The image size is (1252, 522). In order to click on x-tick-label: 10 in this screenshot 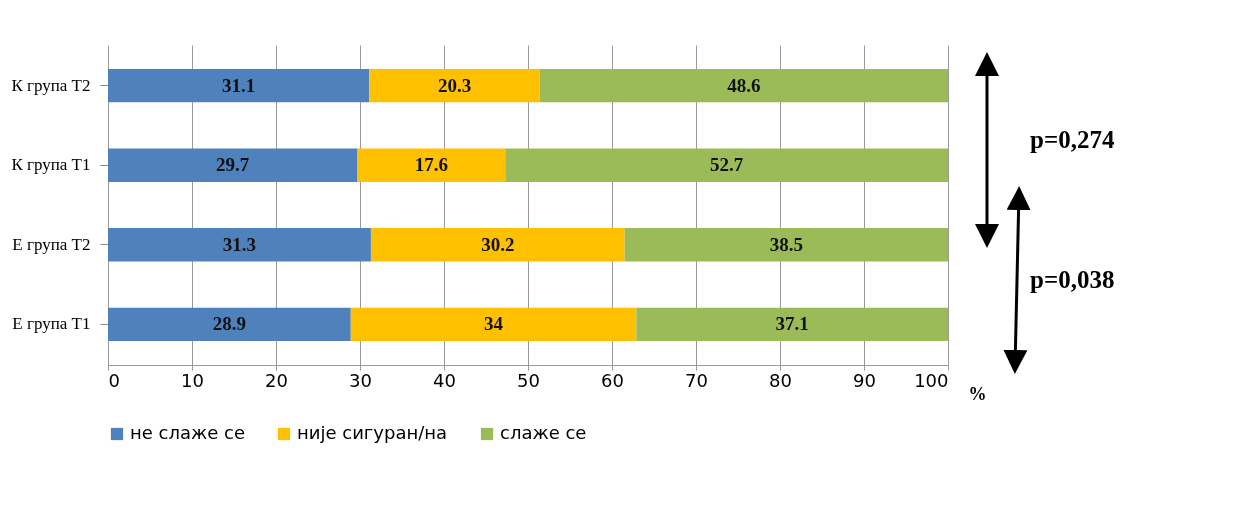, I will do `click(192, 380)`.